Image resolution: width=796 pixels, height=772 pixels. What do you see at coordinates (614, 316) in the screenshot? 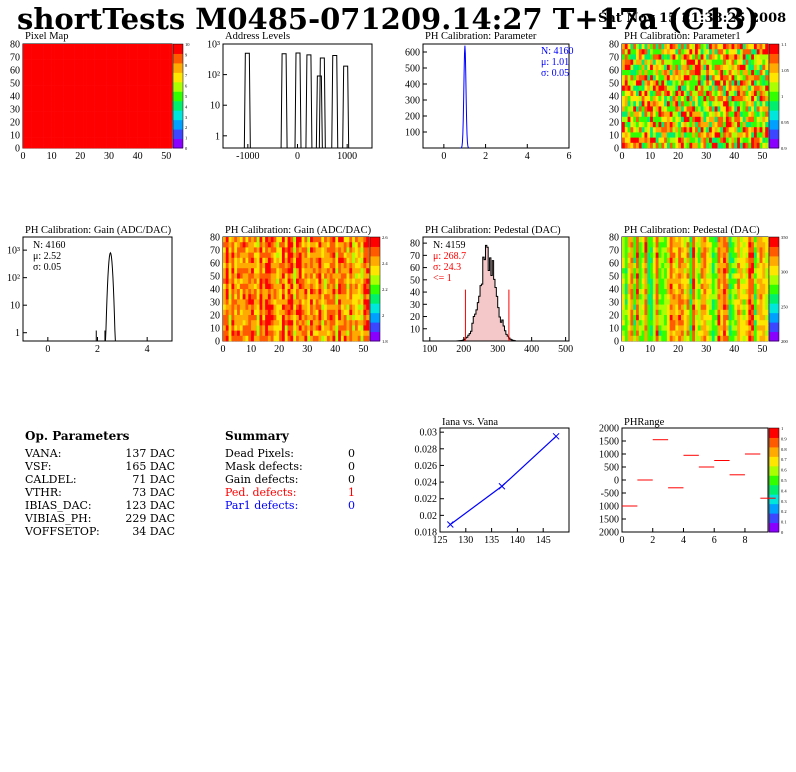
I see `y-tick-label: 20` at bounding box center [614, 316].